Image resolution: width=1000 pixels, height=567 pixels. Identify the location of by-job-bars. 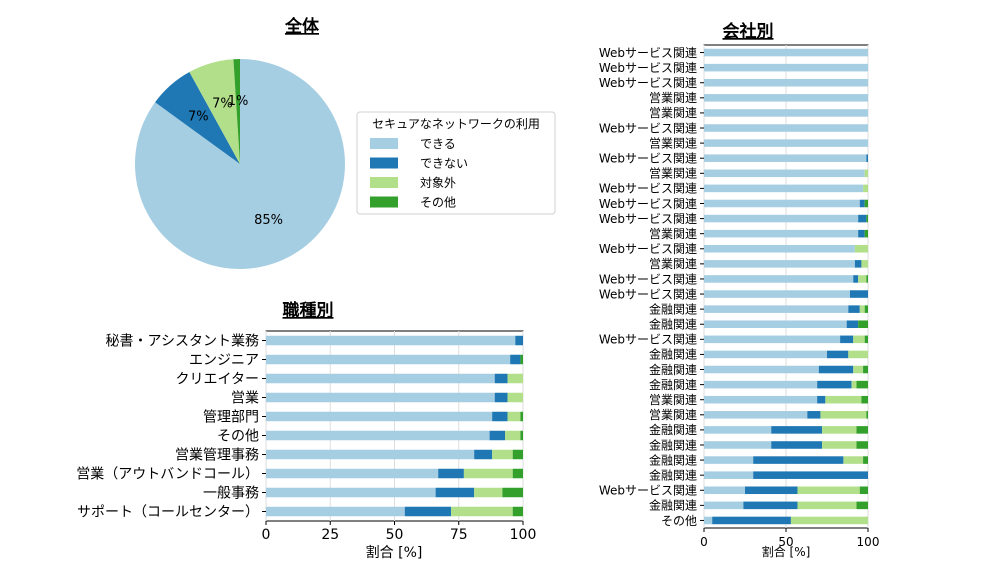
(394, 426).